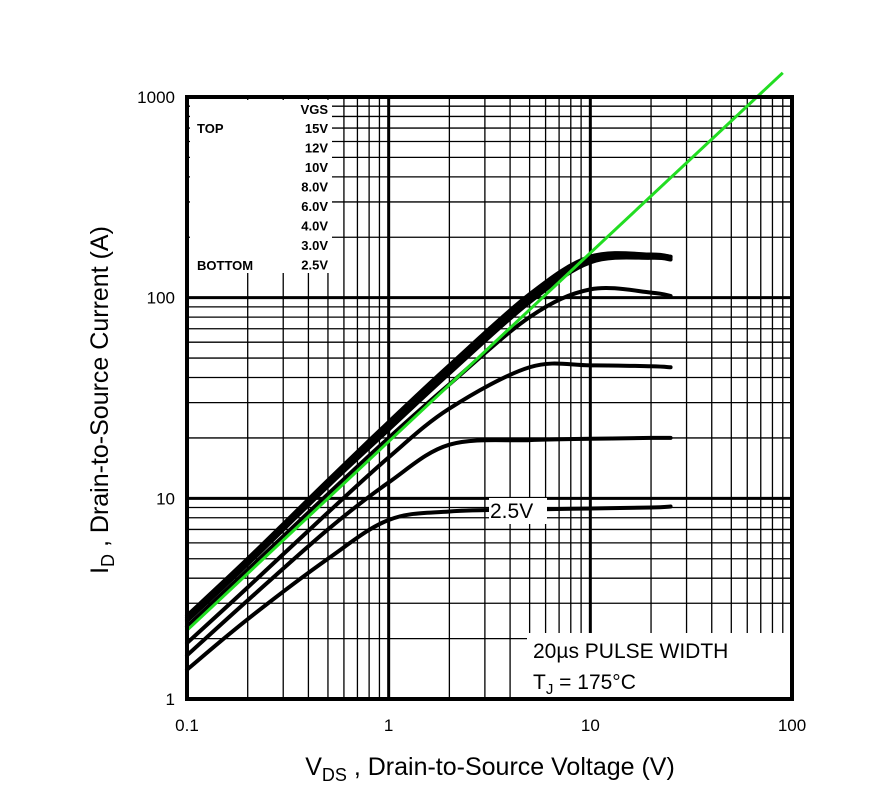 The width and height of the screenshot is (888, 808). What do you see at coordinates (187, 725) in the screenshot?
I see `x-tick-label: 0.1` at bounding box center [187, 725].